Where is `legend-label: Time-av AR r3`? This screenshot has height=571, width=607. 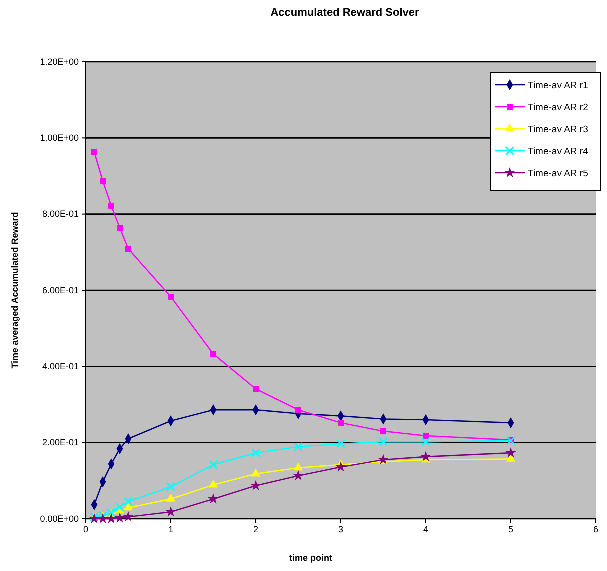 legend-label: Time-av AR r3 is located at coordinates (558, 130).